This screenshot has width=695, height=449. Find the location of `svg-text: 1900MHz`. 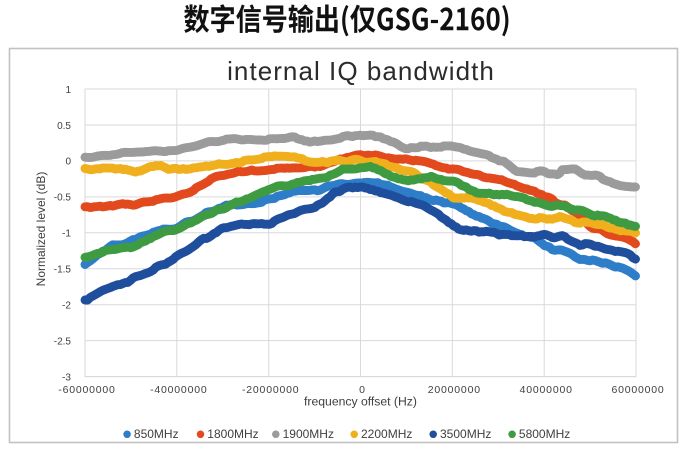

svg-text: 1900MHz is located at coordinates (308, 434).